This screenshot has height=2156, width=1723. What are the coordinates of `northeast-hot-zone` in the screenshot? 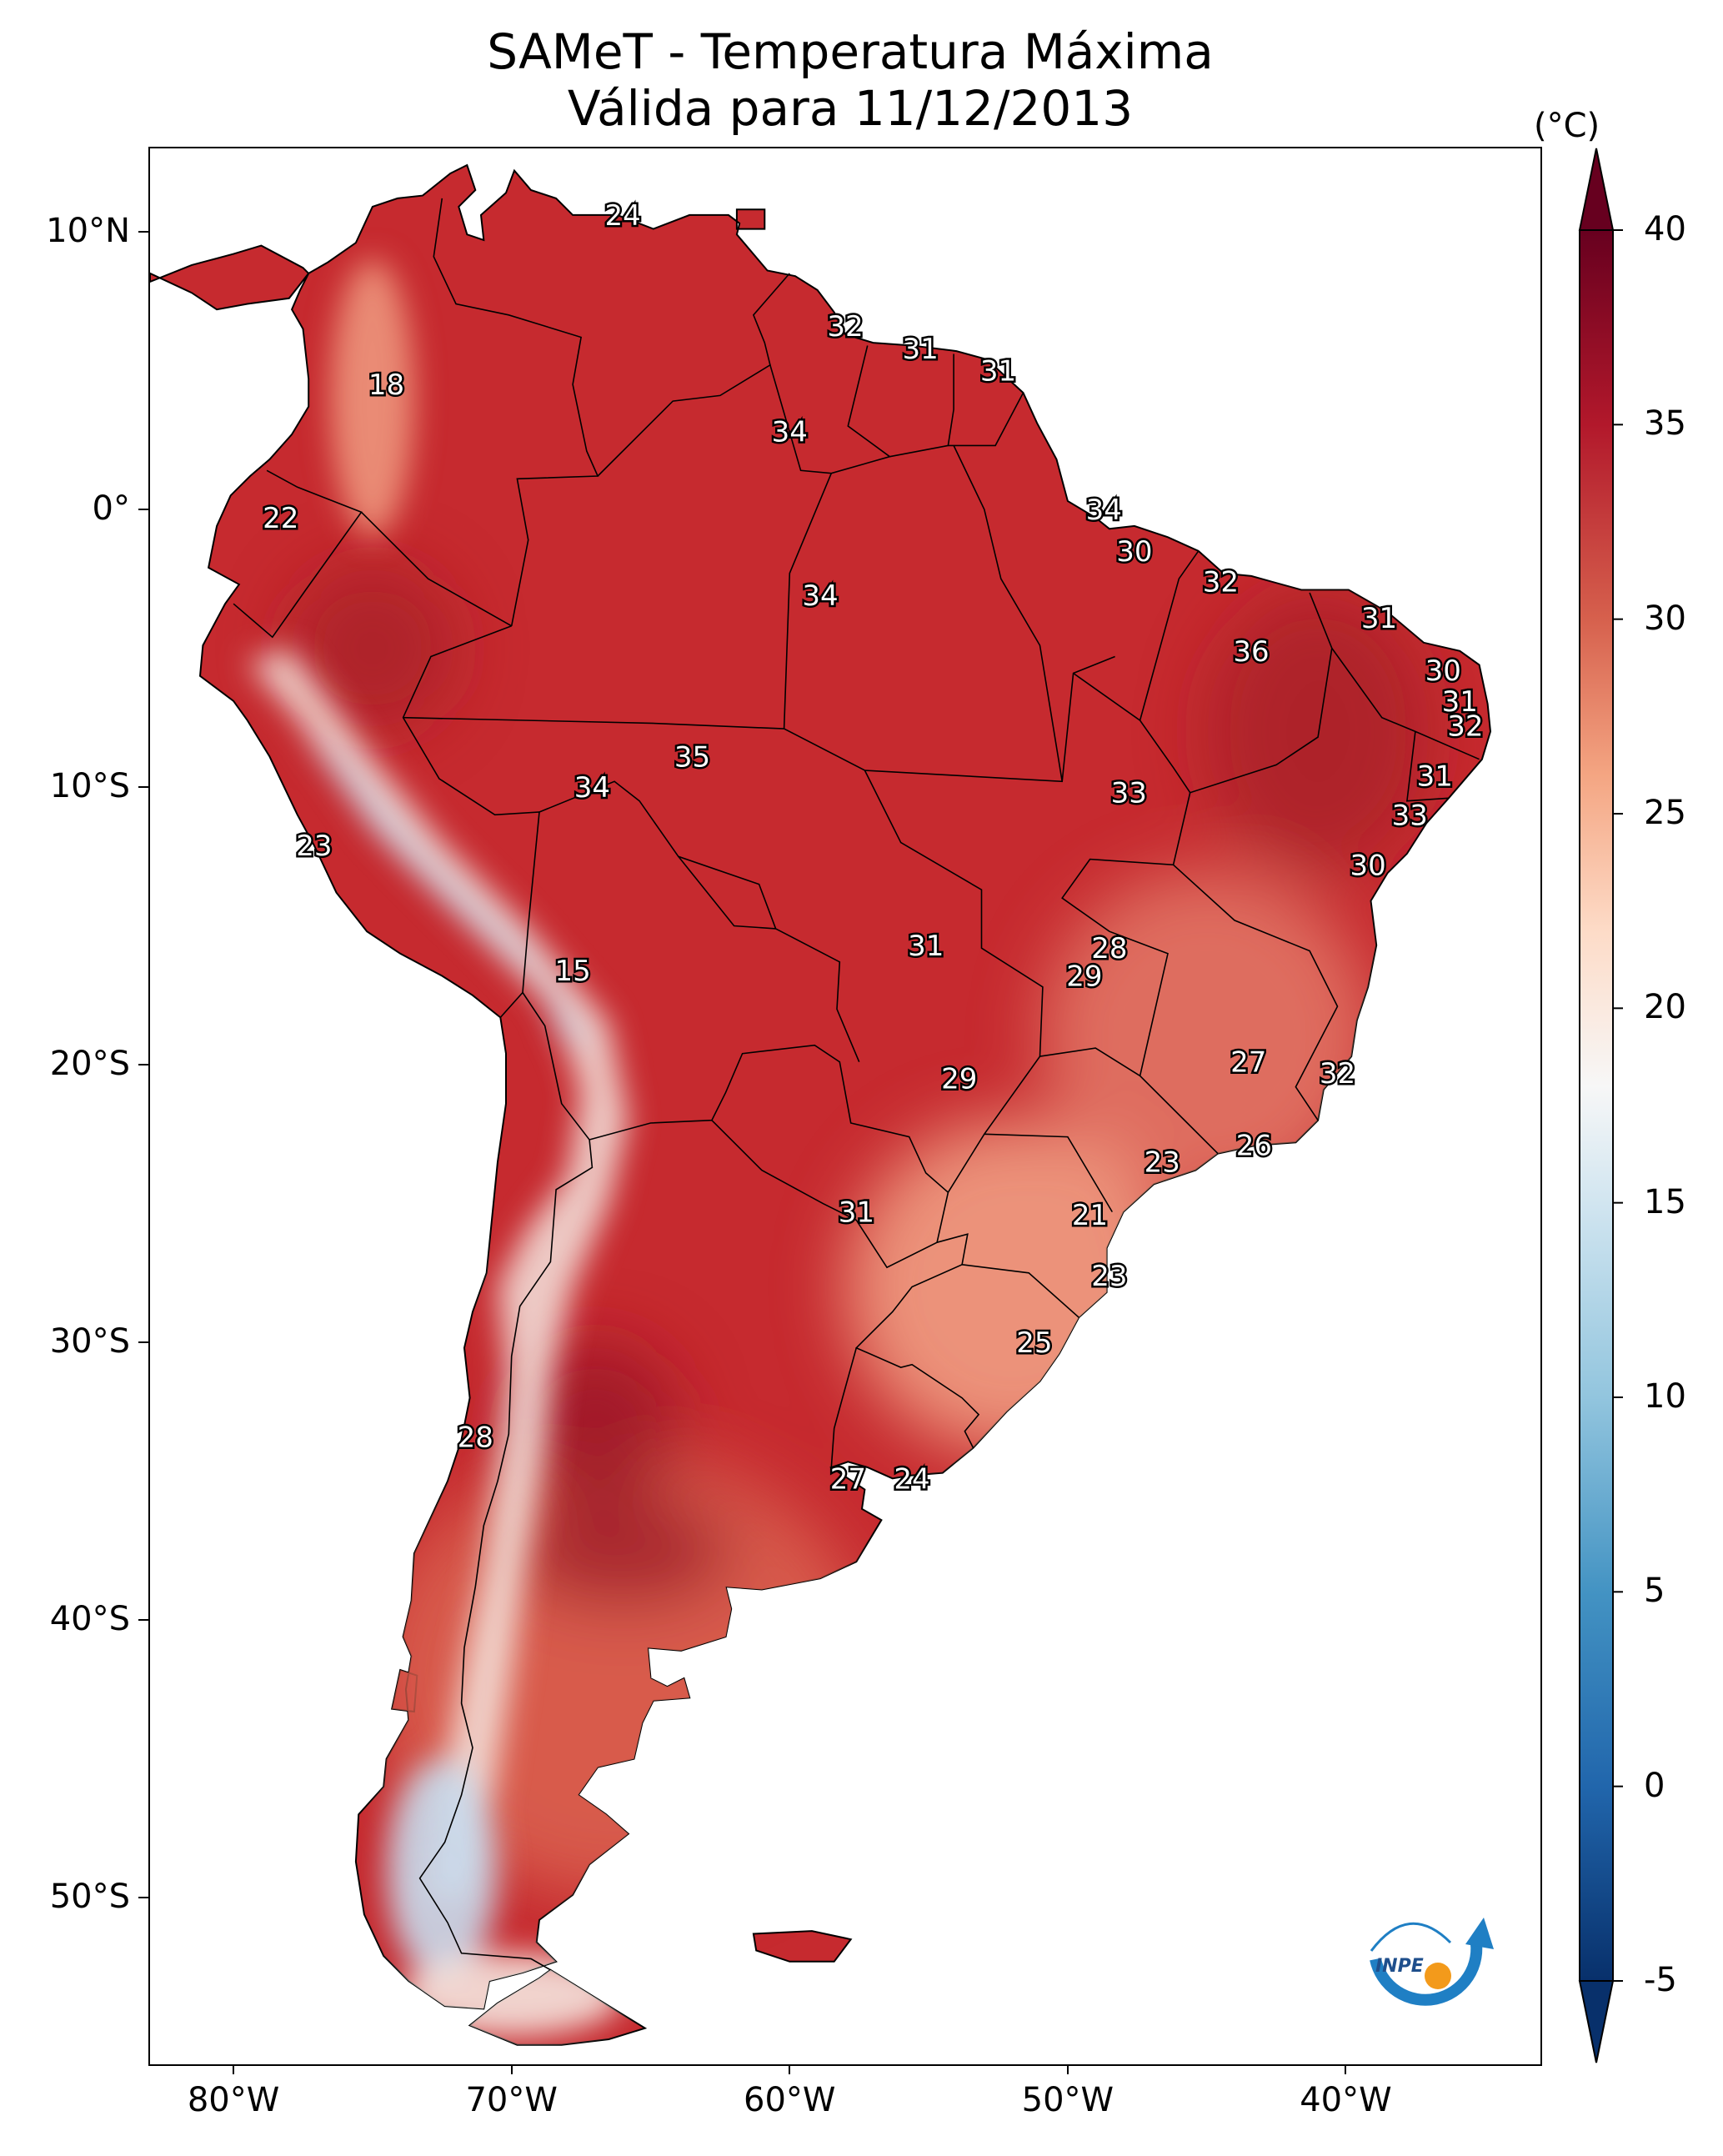 It's located at (1318, 731).